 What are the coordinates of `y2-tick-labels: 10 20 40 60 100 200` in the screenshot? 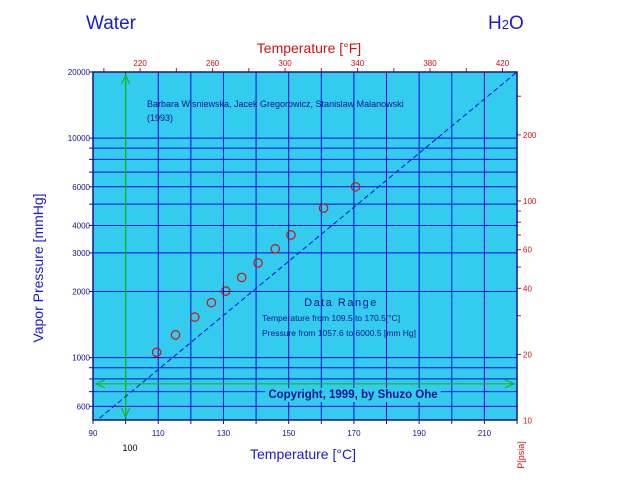 It's located at (530, 278).